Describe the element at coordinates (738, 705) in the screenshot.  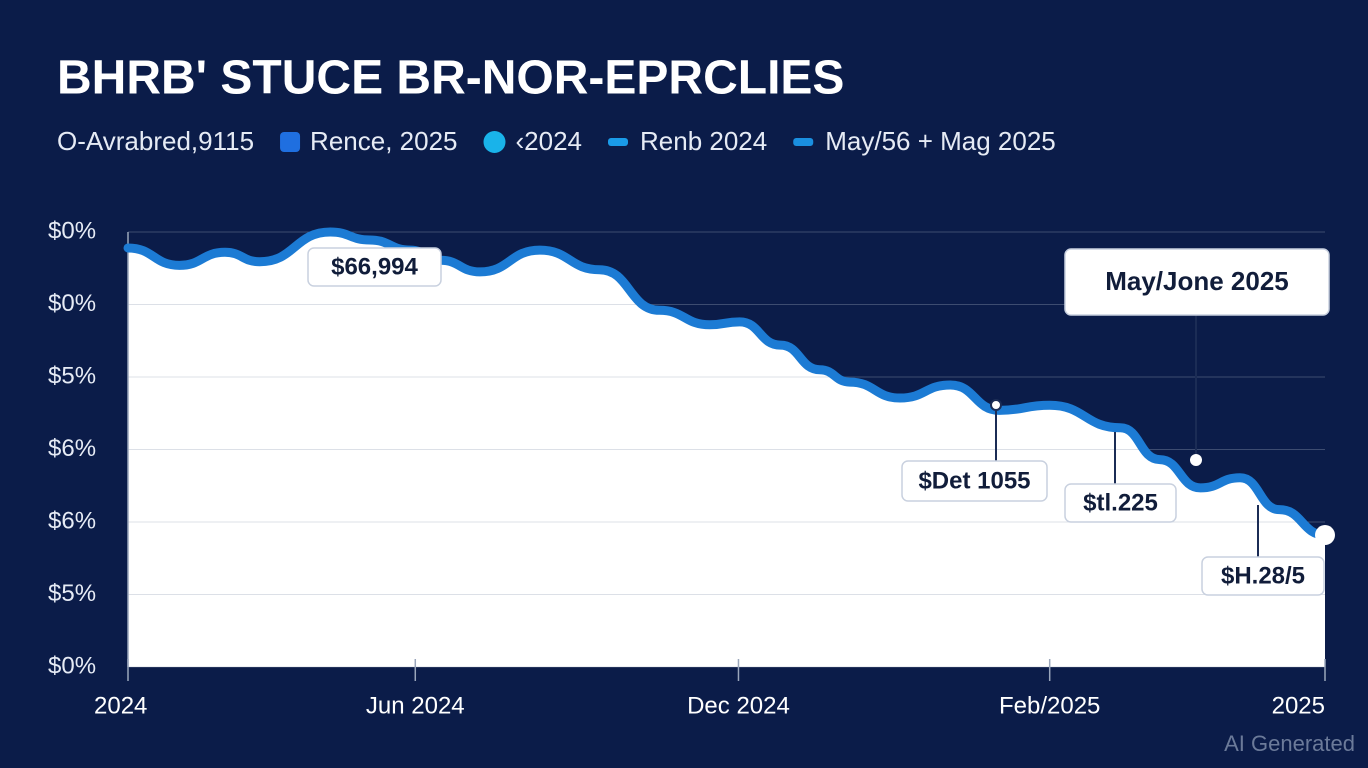
I see `x-tick-label: Dec 2024` at that location.